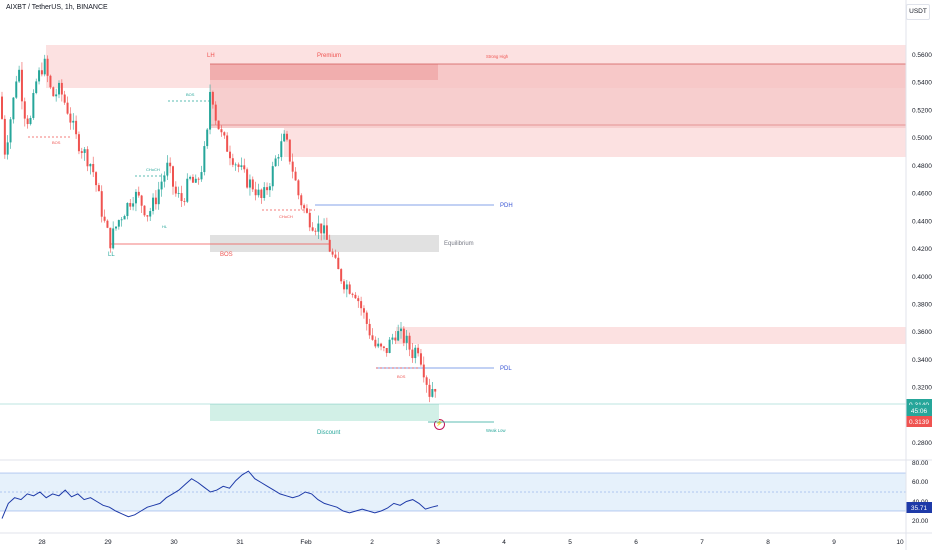  I want to click on time-tick: 28, so click(42, 542).